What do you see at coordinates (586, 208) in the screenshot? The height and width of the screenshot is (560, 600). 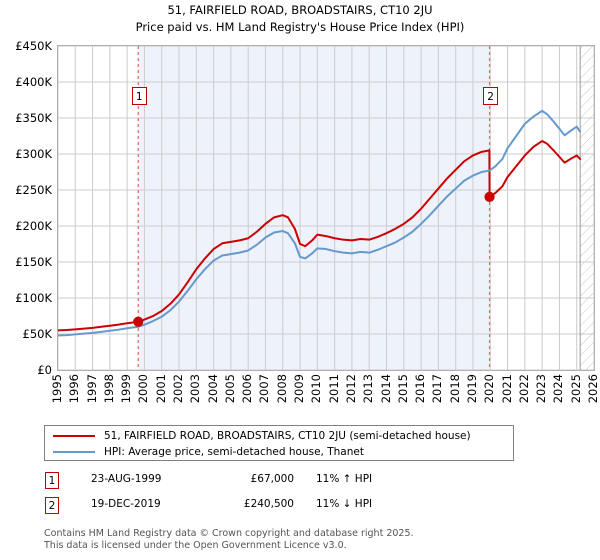 I see `no-data-hatch-region` at bounding box center [586, 208].